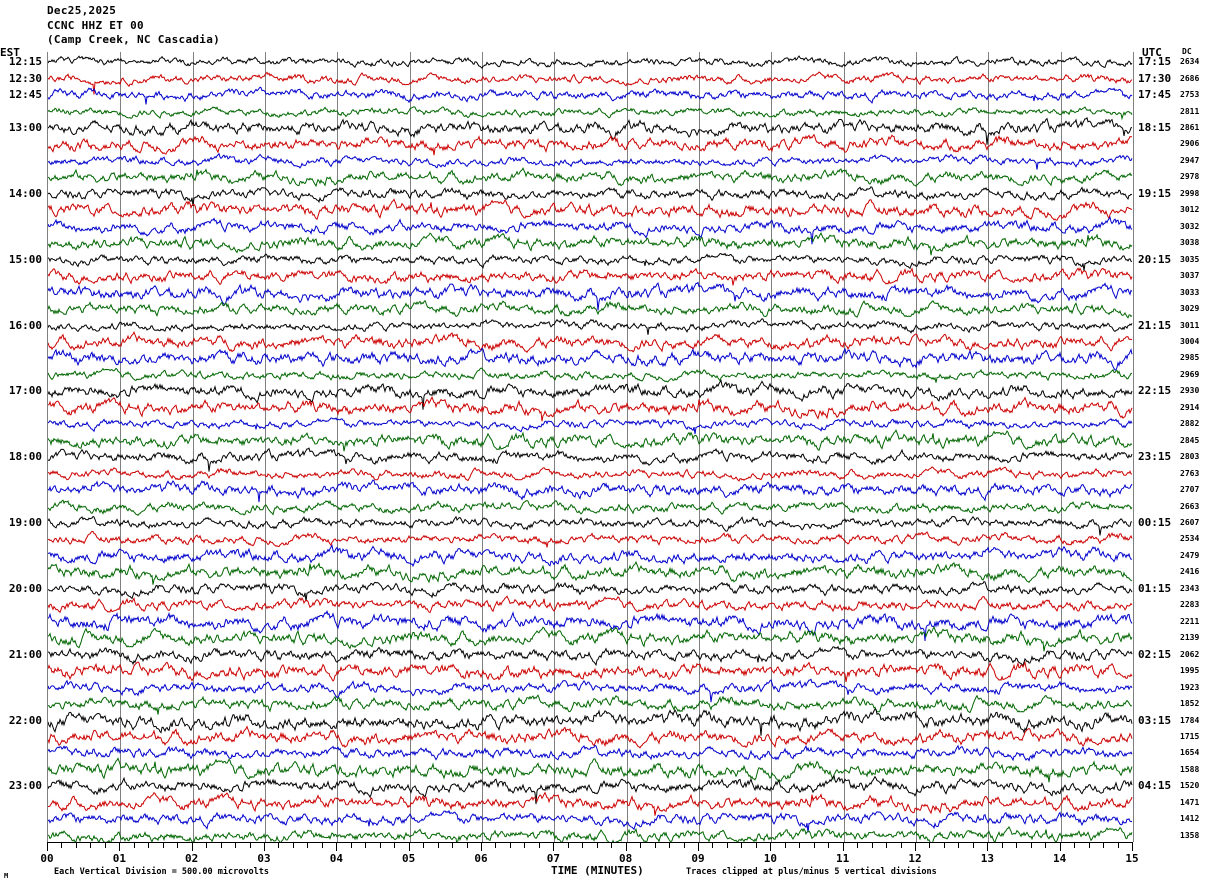 This screenshot has width=1210, height=886. What do you see at coordinates (409, 858) in the screenshot?
I see `x-axis-tick-label: 05` at bounding box center [409, 858].